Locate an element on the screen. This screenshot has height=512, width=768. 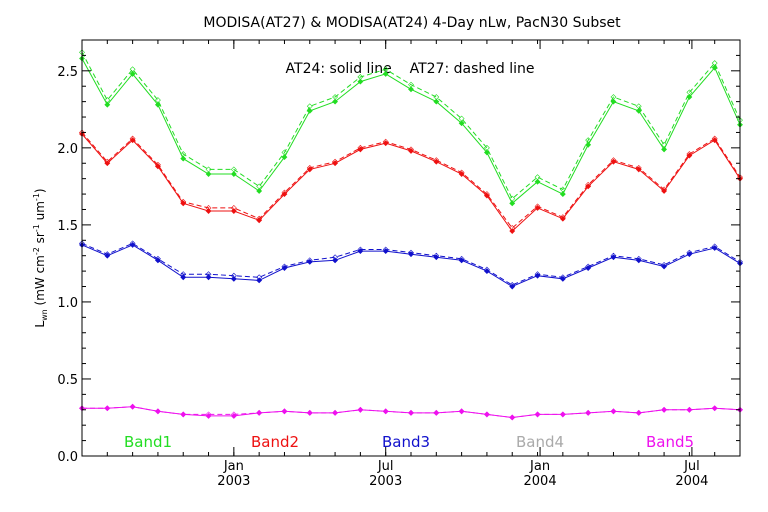
y-tick-label: 2.5 is located at coordinates (67, 72).